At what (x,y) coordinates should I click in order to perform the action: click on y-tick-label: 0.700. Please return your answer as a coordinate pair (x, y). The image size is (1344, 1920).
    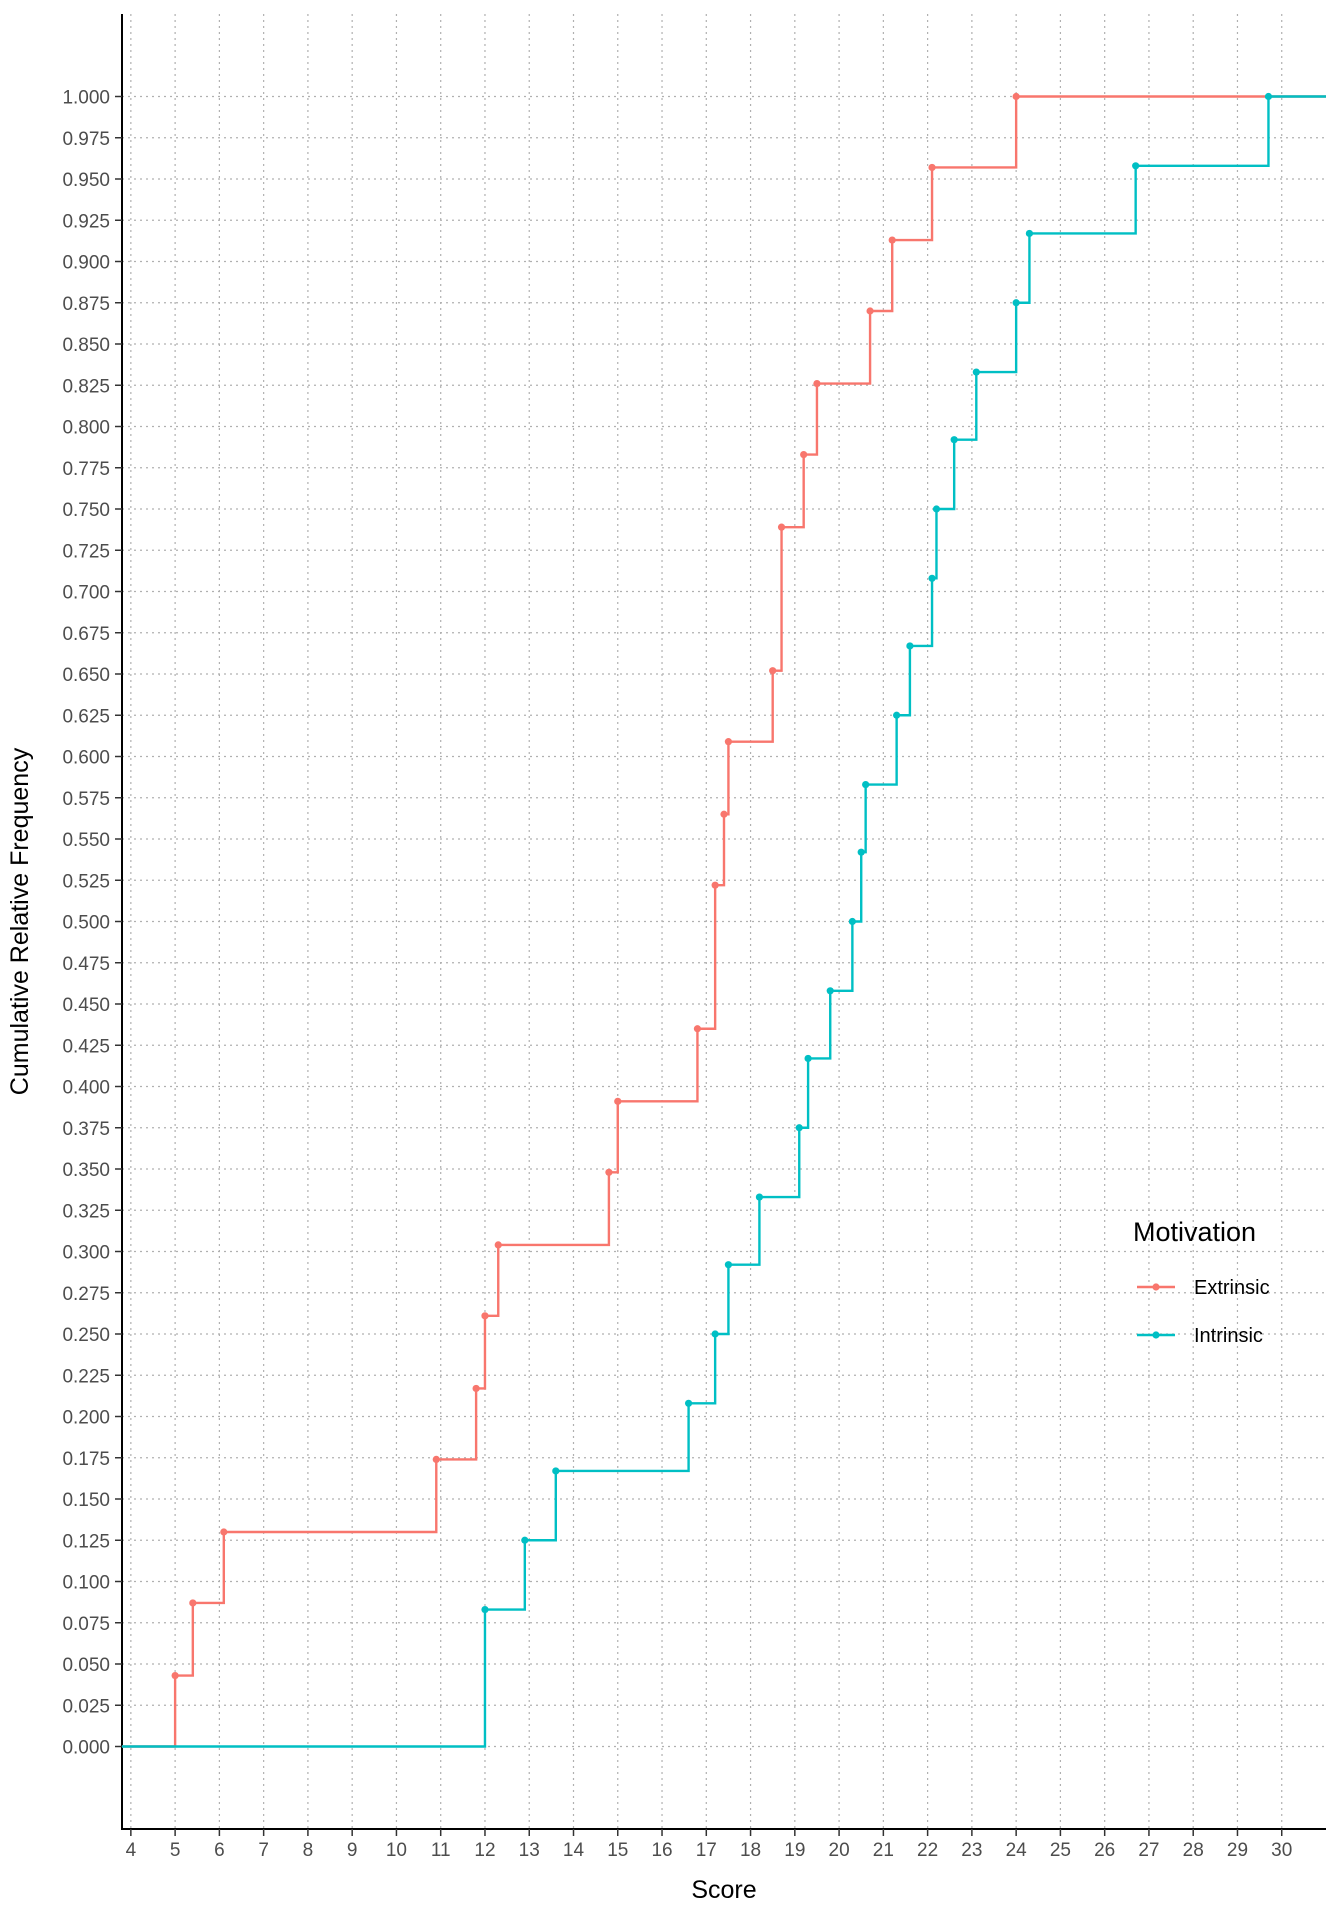
    Looking at the image, I should click on (86, 593).